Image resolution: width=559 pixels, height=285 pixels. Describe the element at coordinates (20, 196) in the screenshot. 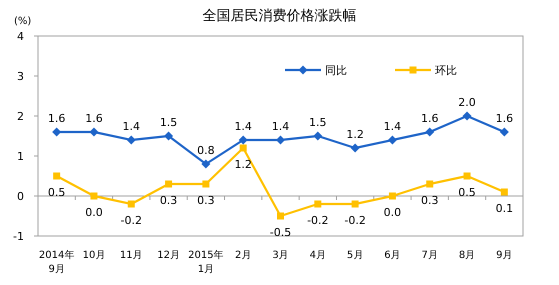

I see `y-tick-label: 0` at that location.